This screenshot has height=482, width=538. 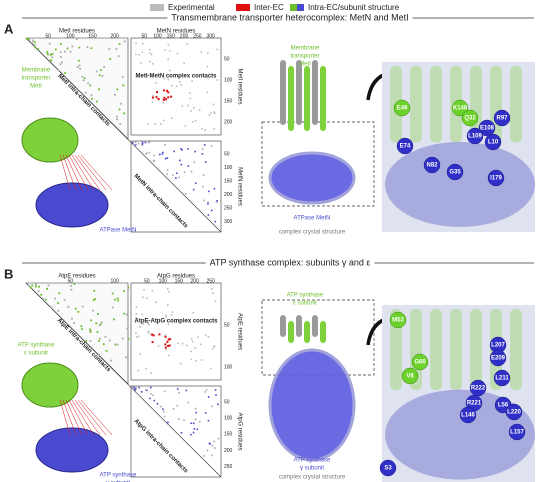 I want to click on residue-label: L207, so click(x=498, y=346).